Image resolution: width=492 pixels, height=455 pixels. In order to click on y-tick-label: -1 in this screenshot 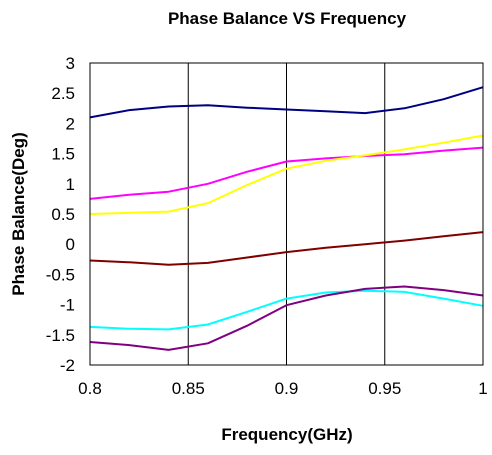, I will do `click(67, 305)`.